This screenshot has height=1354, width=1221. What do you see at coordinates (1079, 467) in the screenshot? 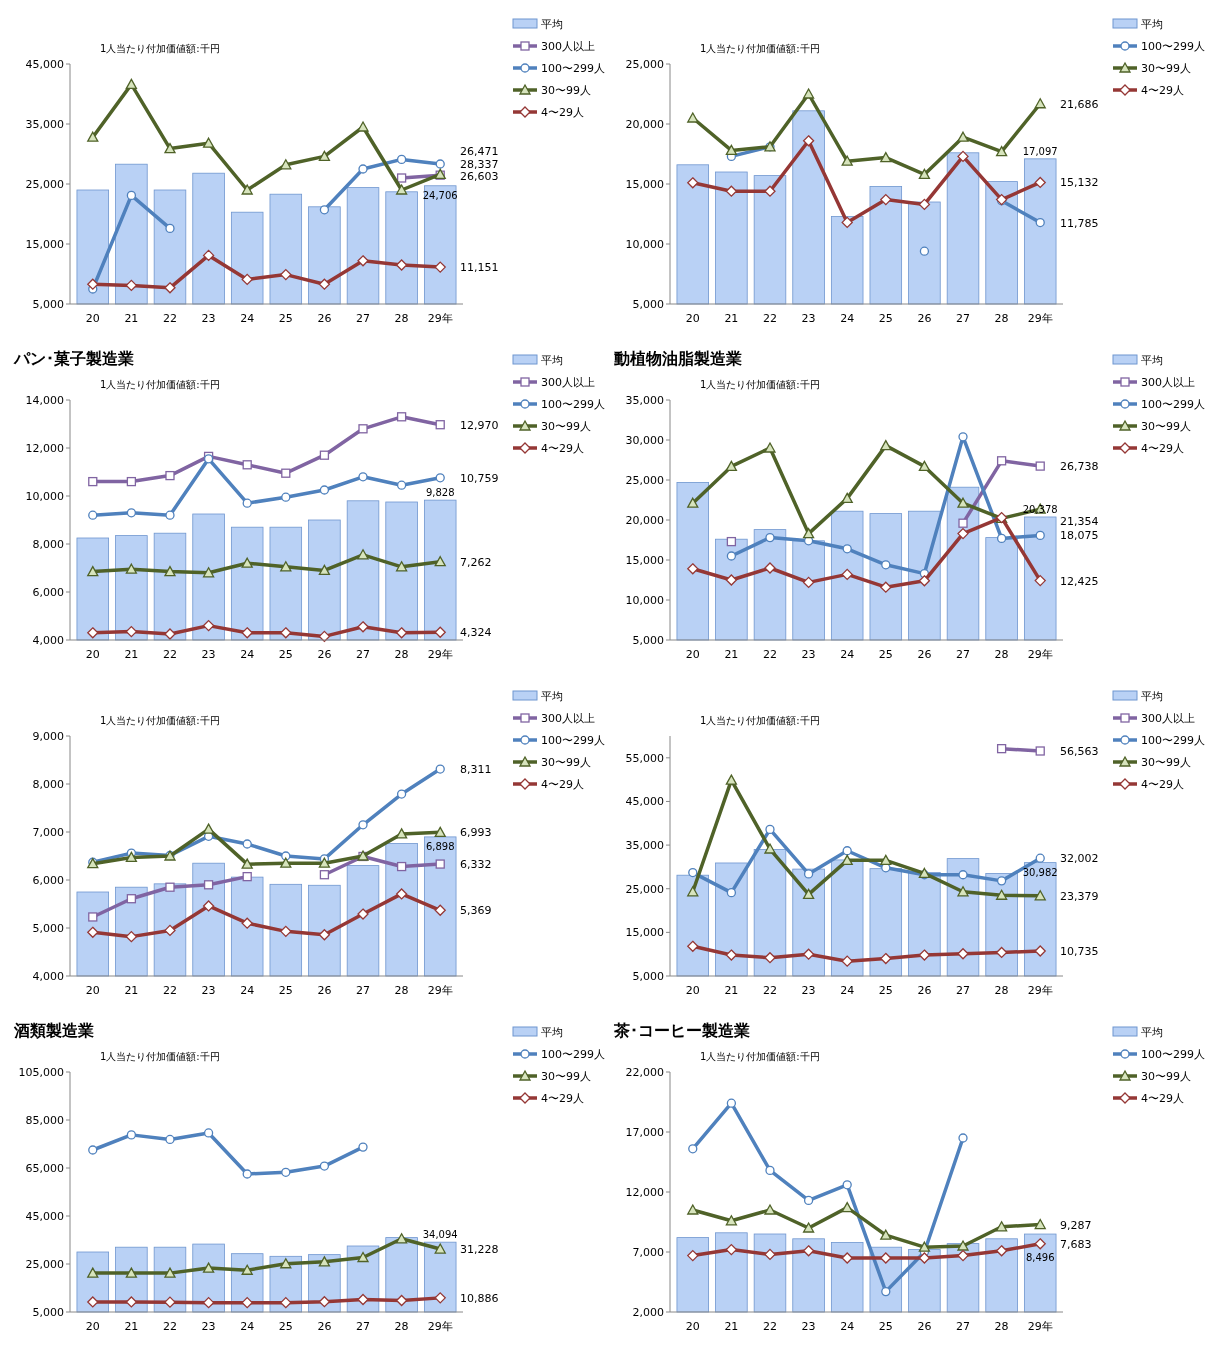
I see `data-label: 26,738` at bounding box center [1079, 467].